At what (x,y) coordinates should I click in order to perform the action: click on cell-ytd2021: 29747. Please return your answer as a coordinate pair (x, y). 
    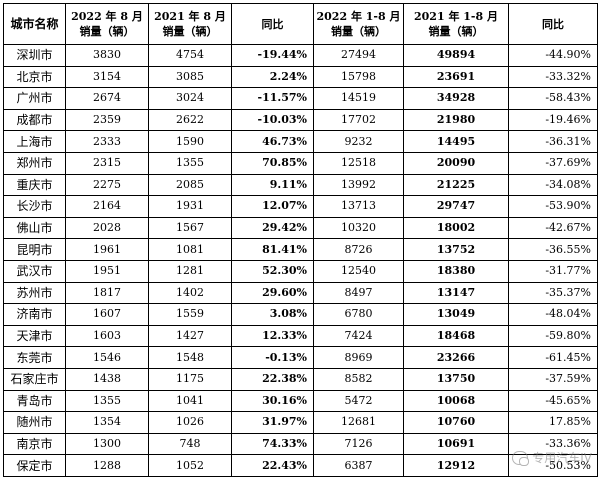
    Looking at the image, I should click on (456, 206).